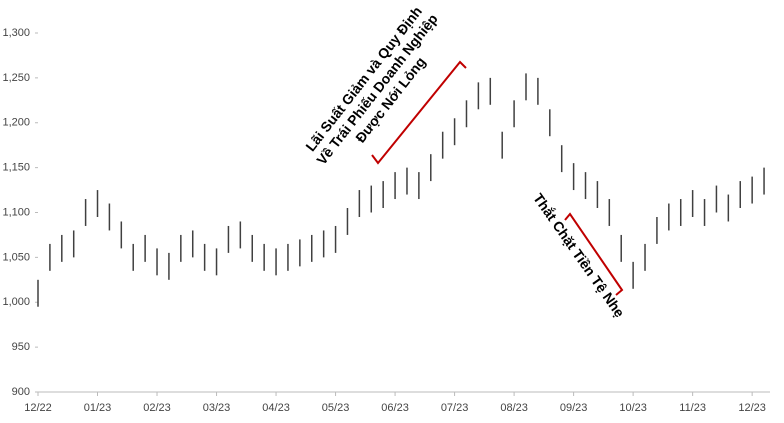 The image size is (784, 423). I want to click on y-tick-label: 1,100, so click(16, 212).